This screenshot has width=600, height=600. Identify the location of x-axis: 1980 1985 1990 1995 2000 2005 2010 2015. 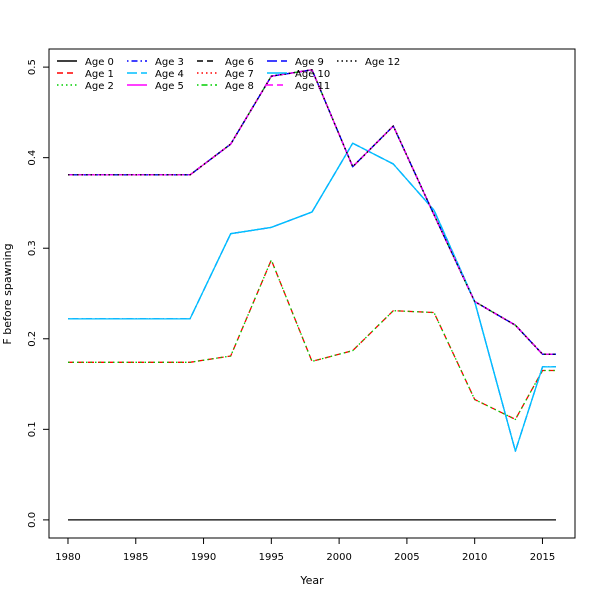
(305, 550).